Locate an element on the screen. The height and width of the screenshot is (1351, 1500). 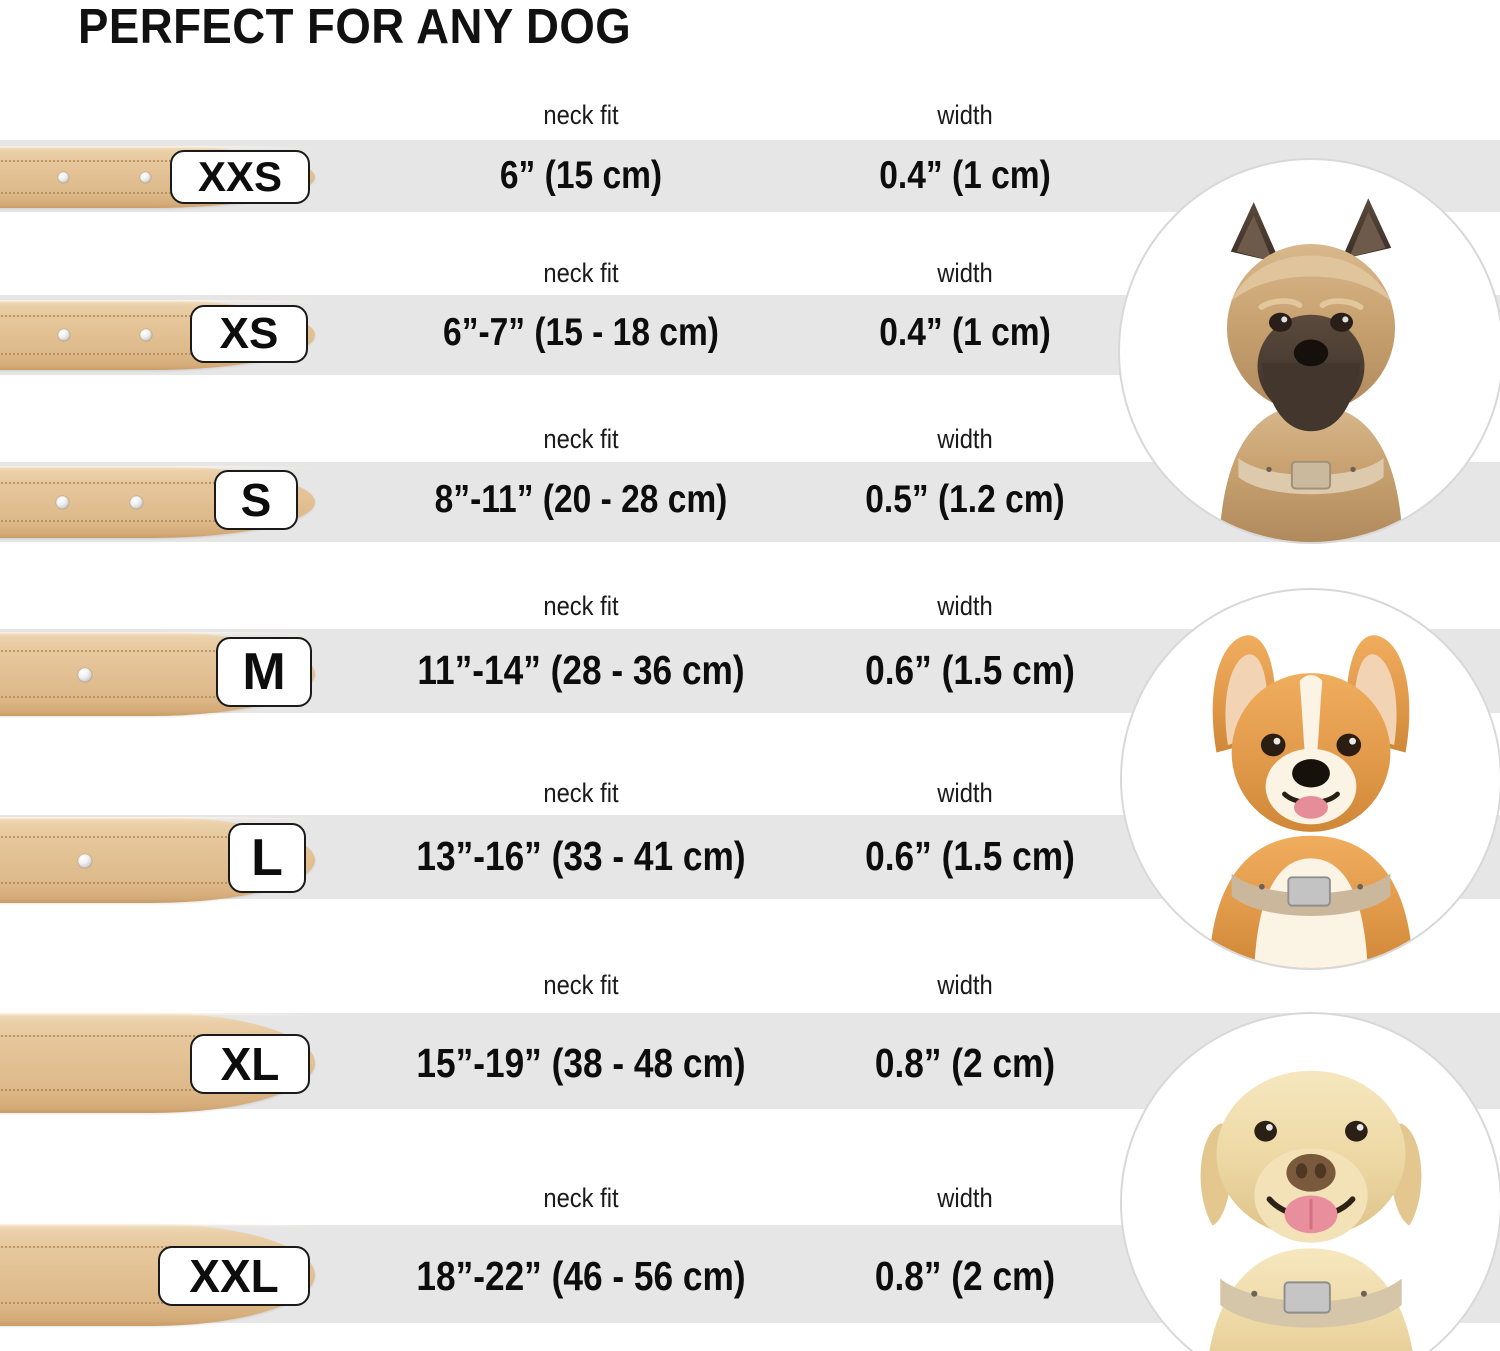
cell-width-m: 0.6” (1.5 cm) is located at coordinates (970, 670).